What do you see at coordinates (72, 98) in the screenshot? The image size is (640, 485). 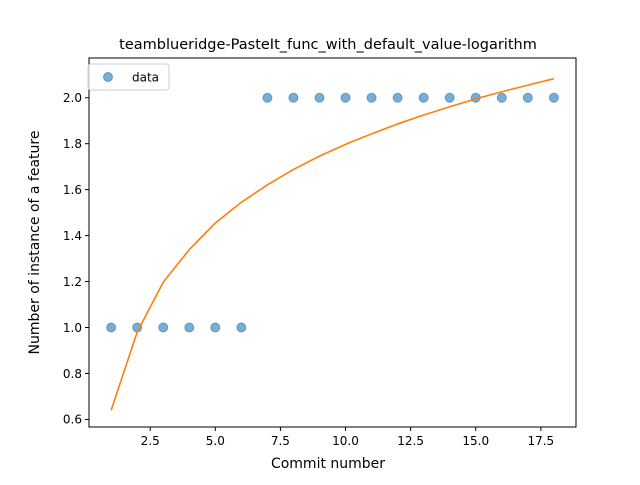 I see `y-tick-label: 2.0` at bounding box center [72, 98].